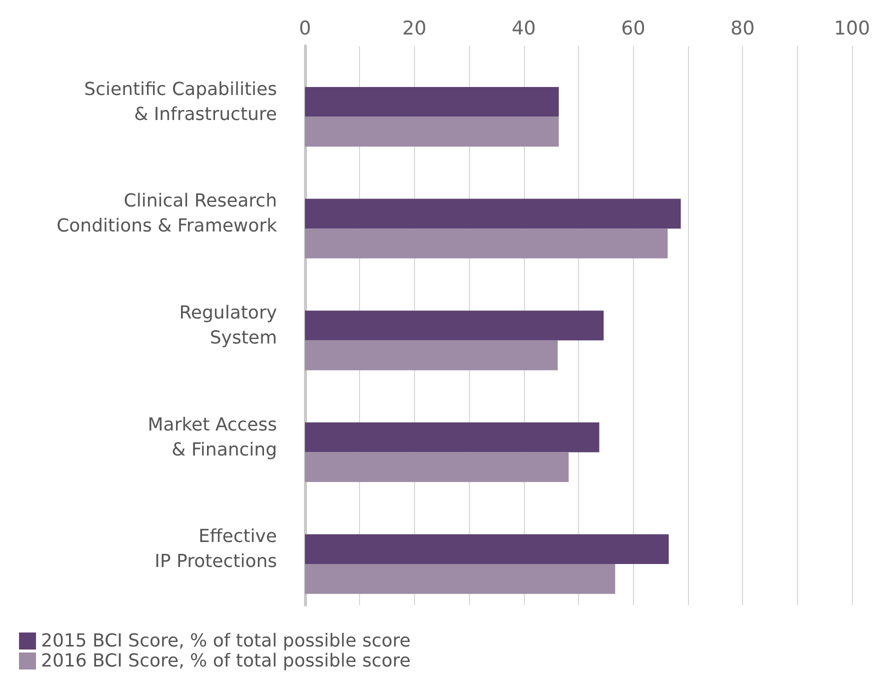  What do you see at coordinates (414, 29) in the screenshot?
I see `x-tick-label: 20` at bounding box center [414, 29].